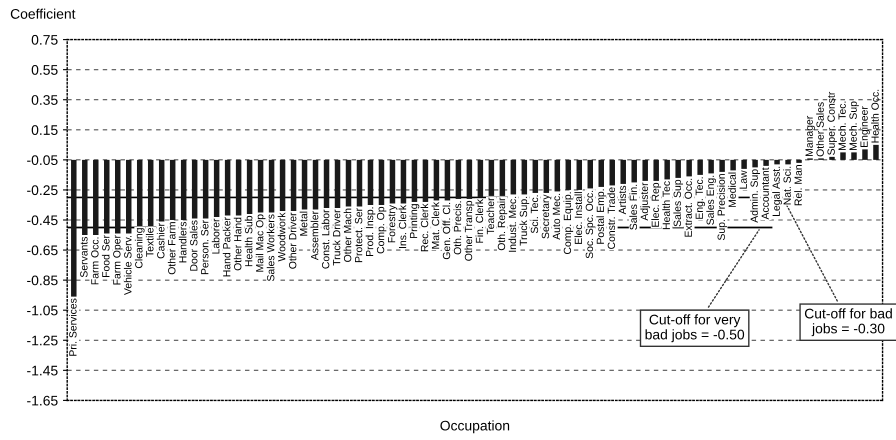 The image size is (896, 440). What do you see at coordinates (832, 123) in the screenshot?
I see `x-tick-label: Super. Constr` at bounding box center [832, 123].